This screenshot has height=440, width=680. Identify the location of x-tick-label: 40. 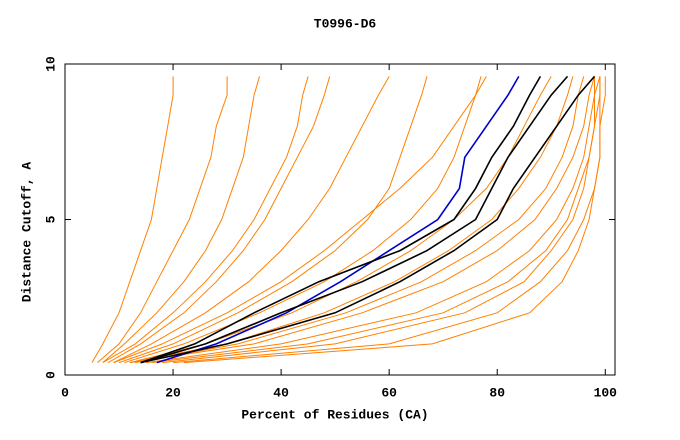
(281, 392).